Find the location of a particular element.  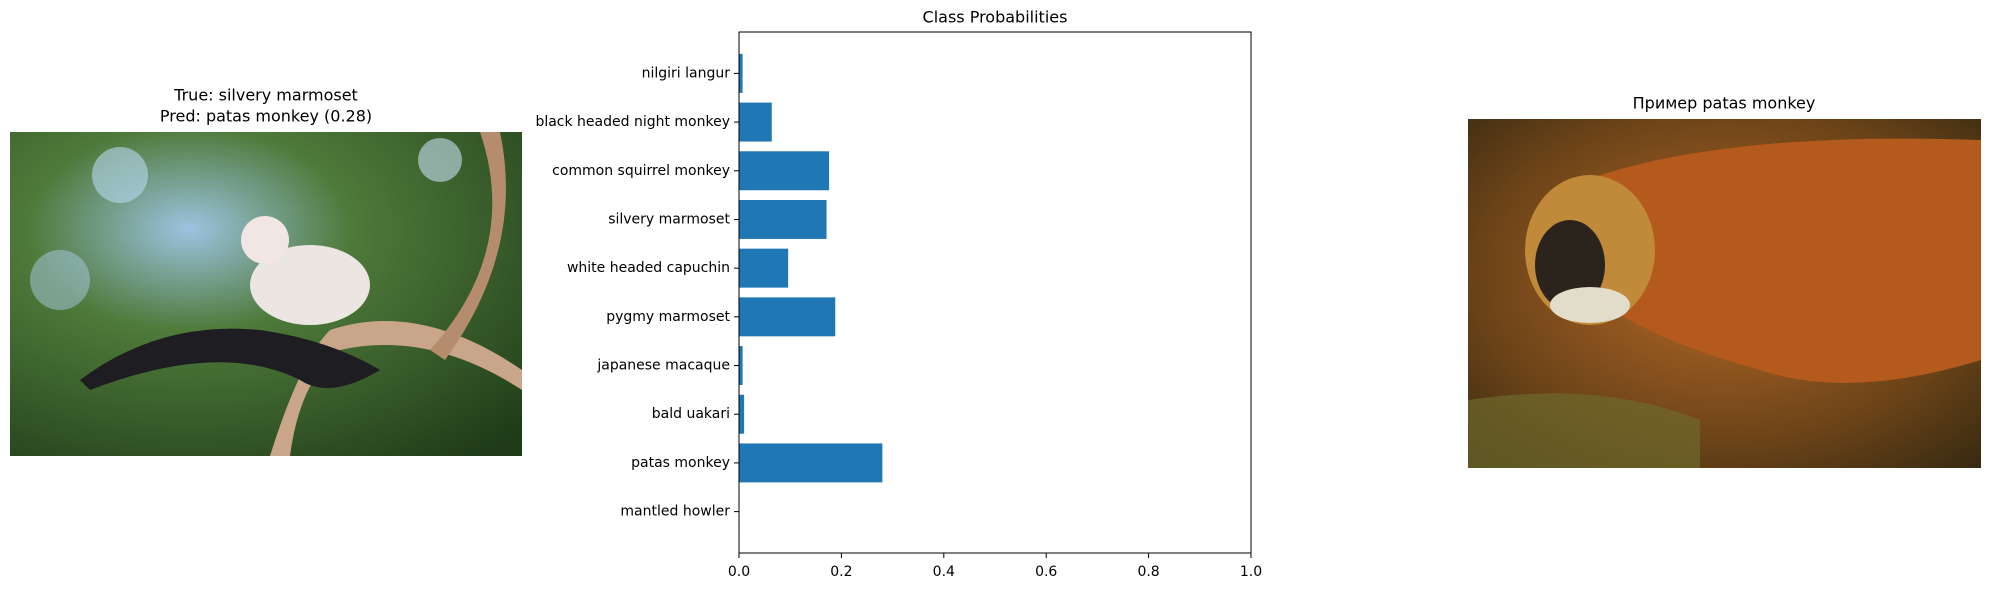

y-tick-label: nilgiri langur is located at coordinates (686, 73).